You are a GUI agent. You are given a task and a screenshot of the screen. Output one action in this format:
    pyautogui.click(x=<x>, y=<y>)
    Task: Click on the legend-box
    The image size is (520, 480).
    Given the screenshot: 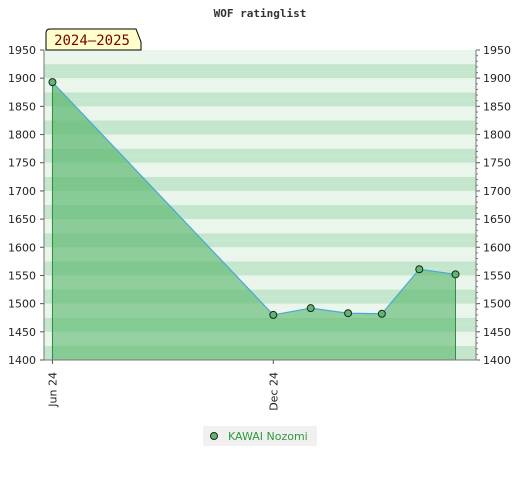 What is the action you would take?
    pyautogui.click(x=260, y=436)
    